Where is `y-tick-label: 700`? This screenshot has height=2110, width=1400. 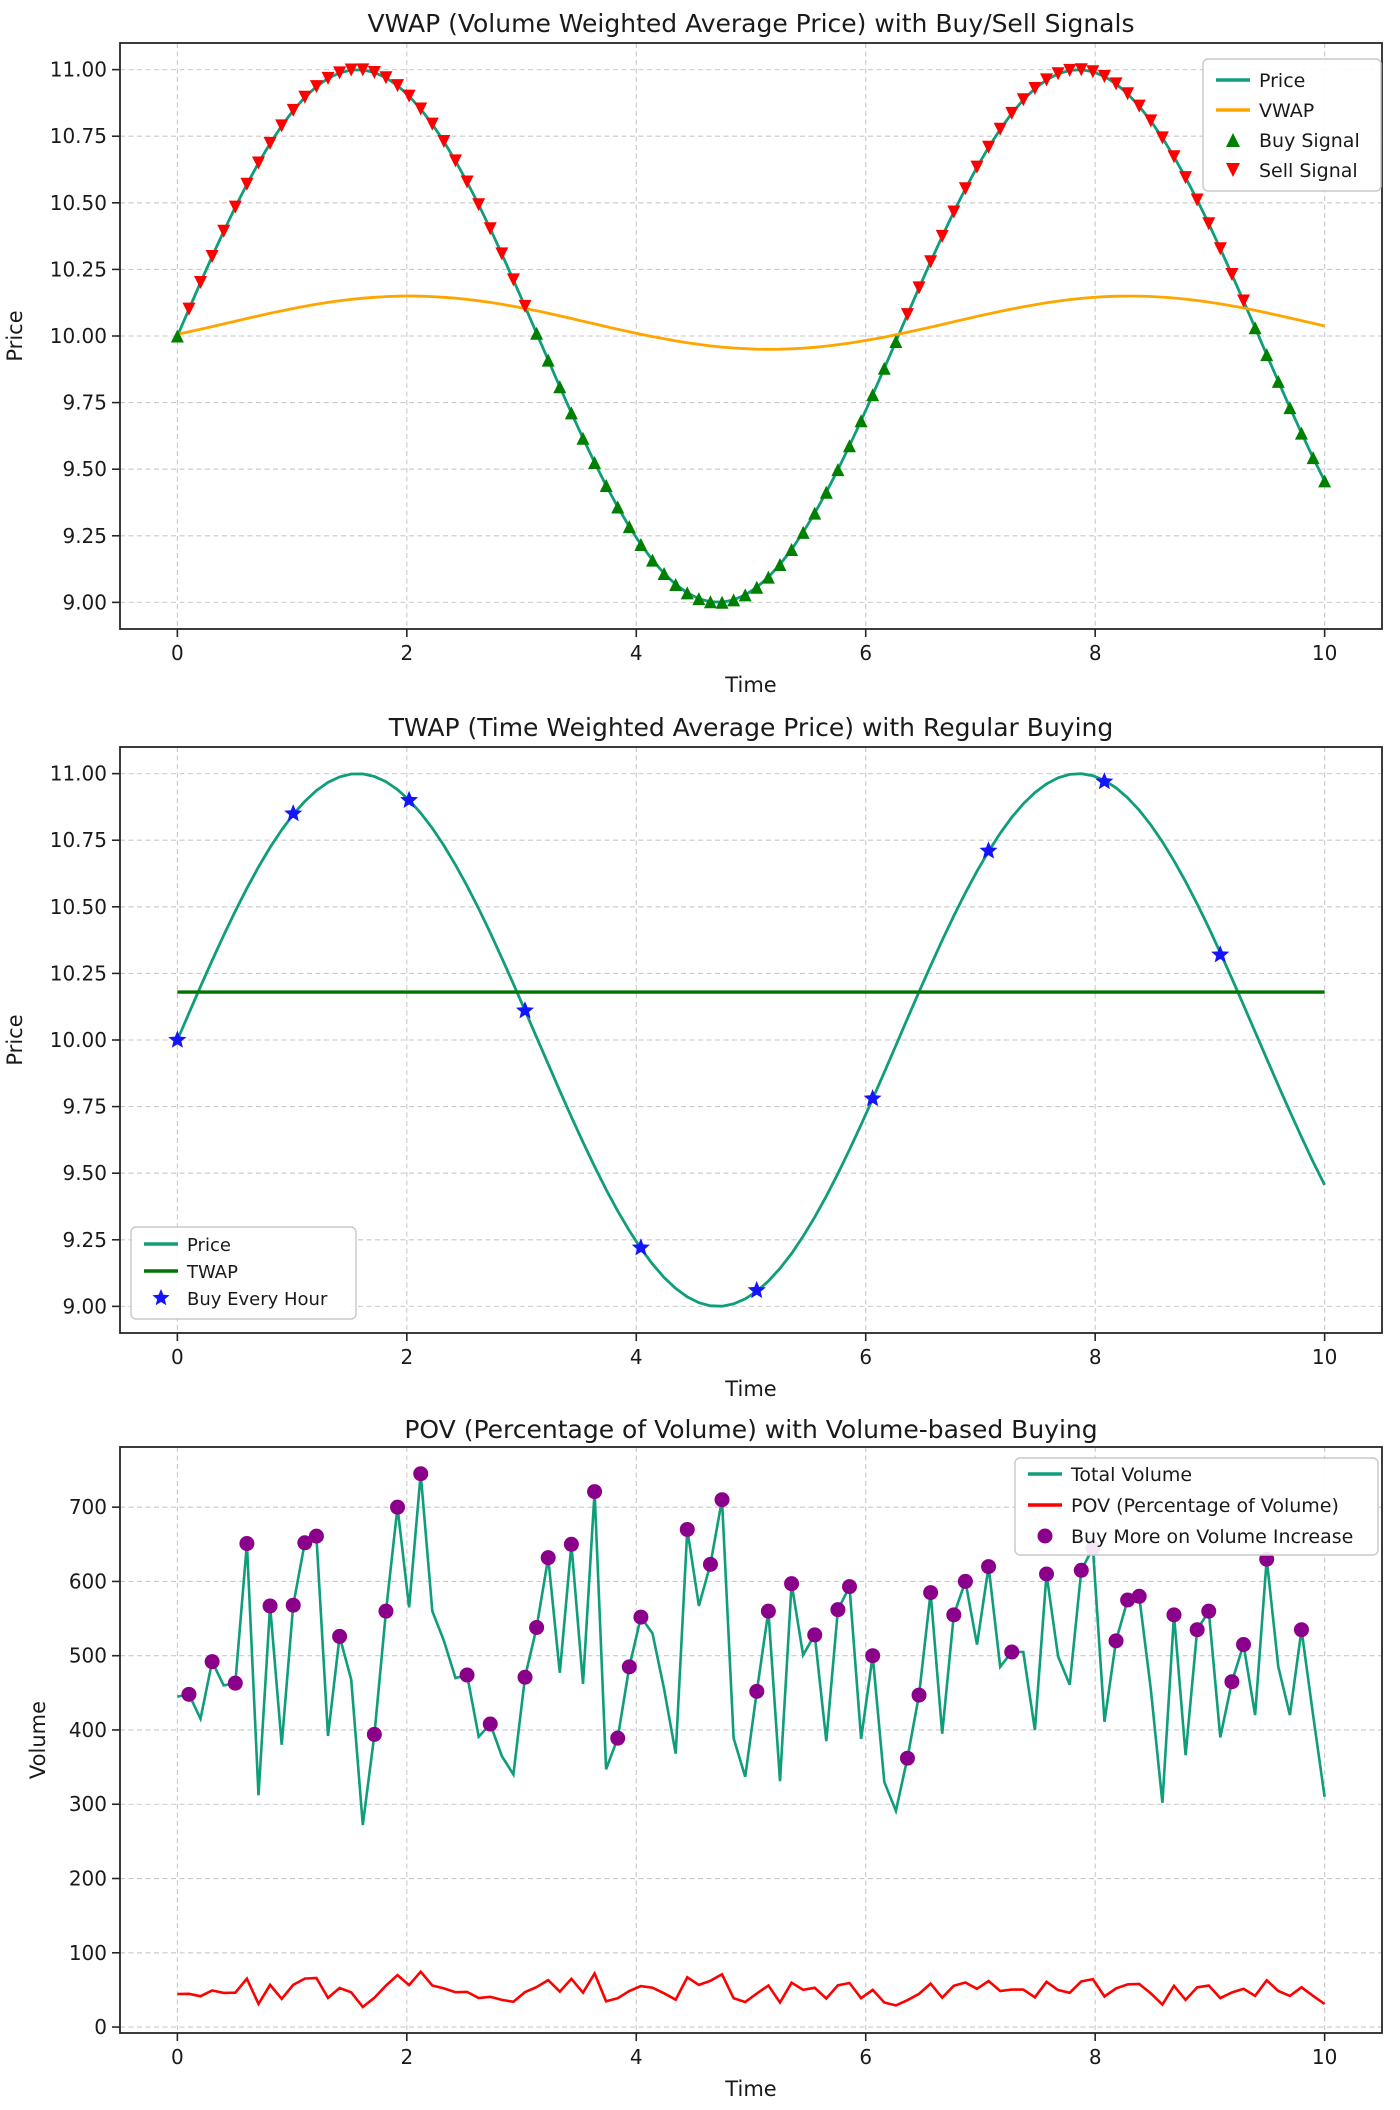 y-tick-label: 700 is located at coordinates (88, 1507).